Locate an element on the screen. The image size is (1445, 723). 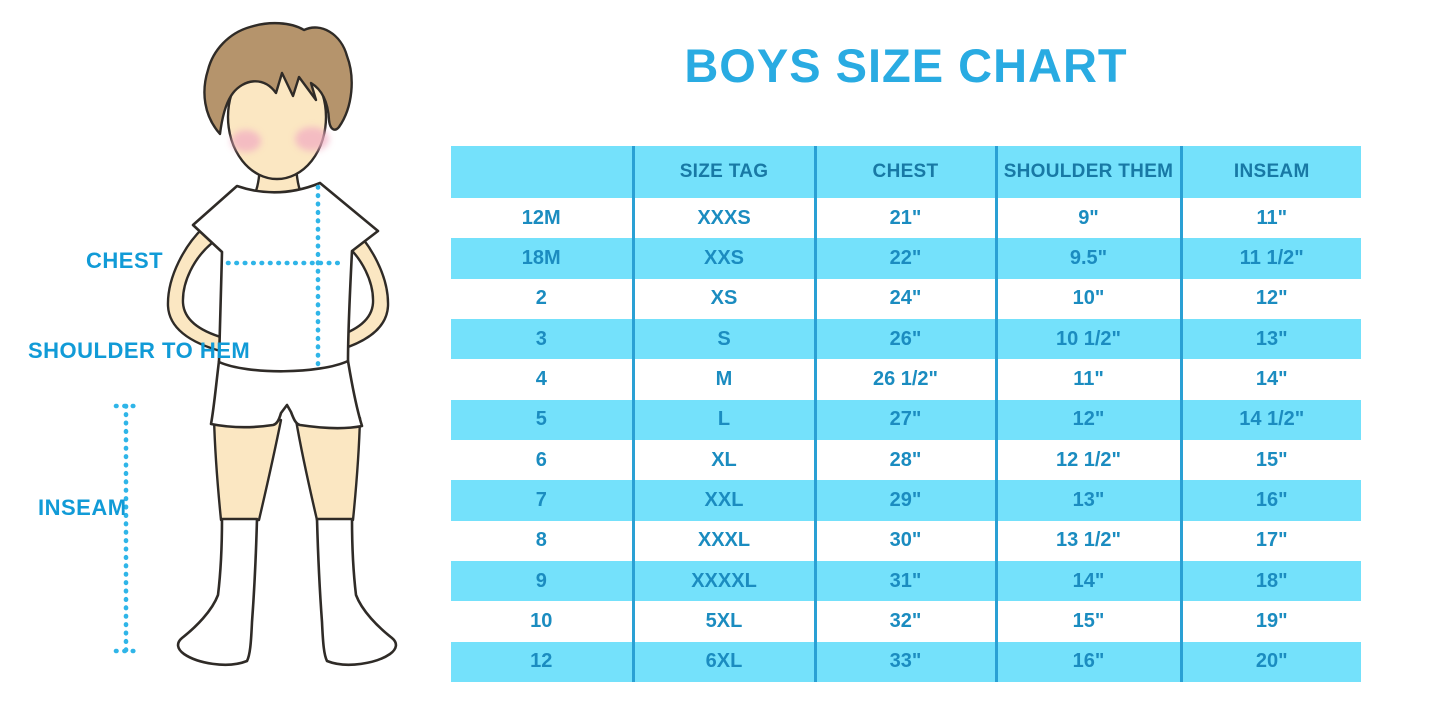
column-header: SHOULDER THEM is located at coordinates (1087, 172).